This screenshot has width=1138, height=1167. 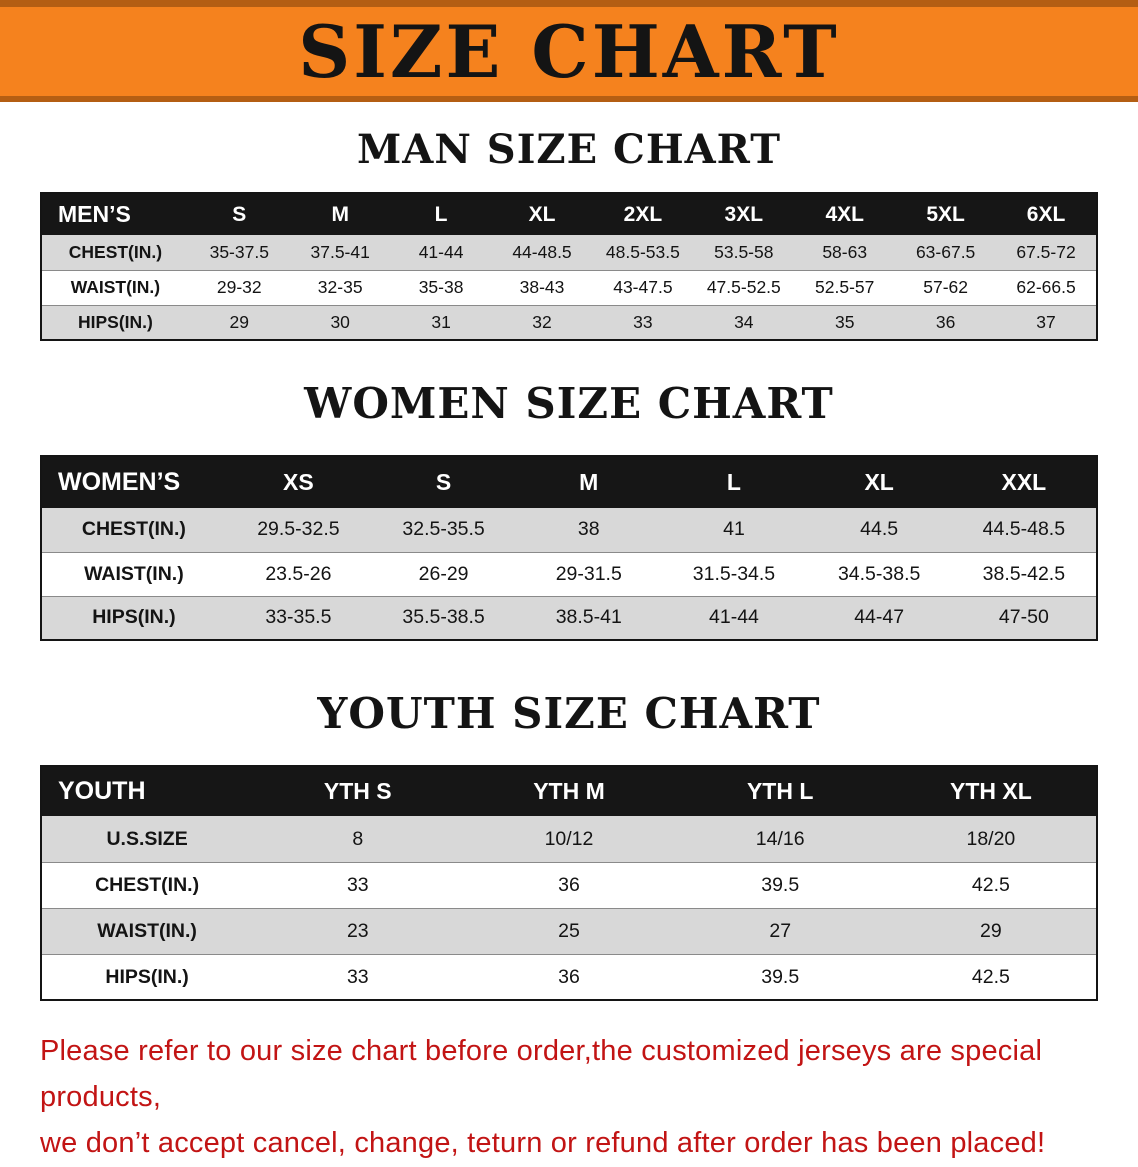 What do you see at coordinates (945, 251) in the screenshot?
I see `size-value-cell: 63-67.5` at bounding box center [945, 251].